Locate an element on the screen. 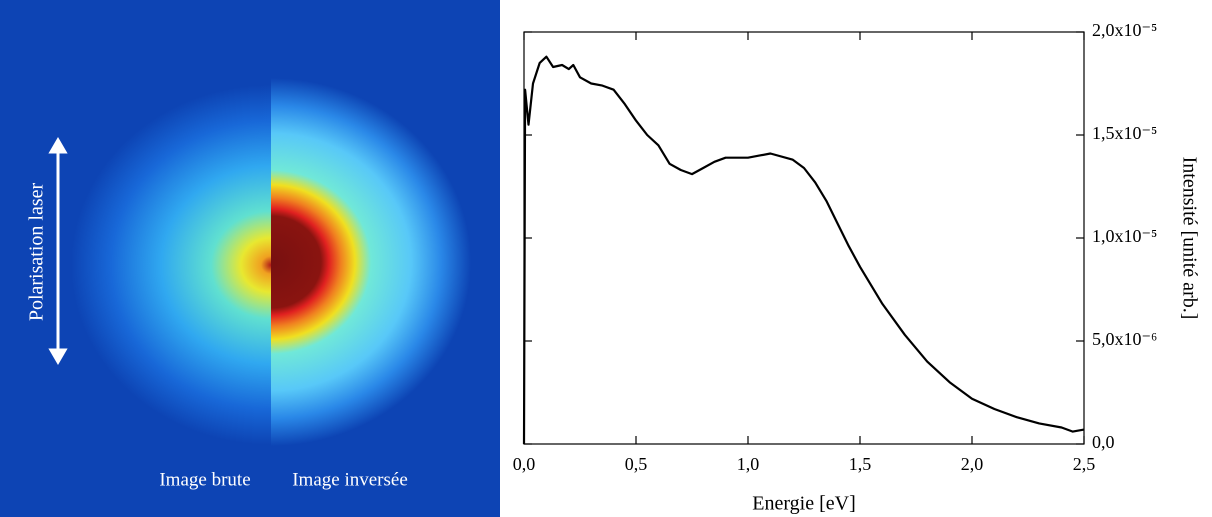  y-tick-label: 0,0 is located at coordinates (1103, 442).